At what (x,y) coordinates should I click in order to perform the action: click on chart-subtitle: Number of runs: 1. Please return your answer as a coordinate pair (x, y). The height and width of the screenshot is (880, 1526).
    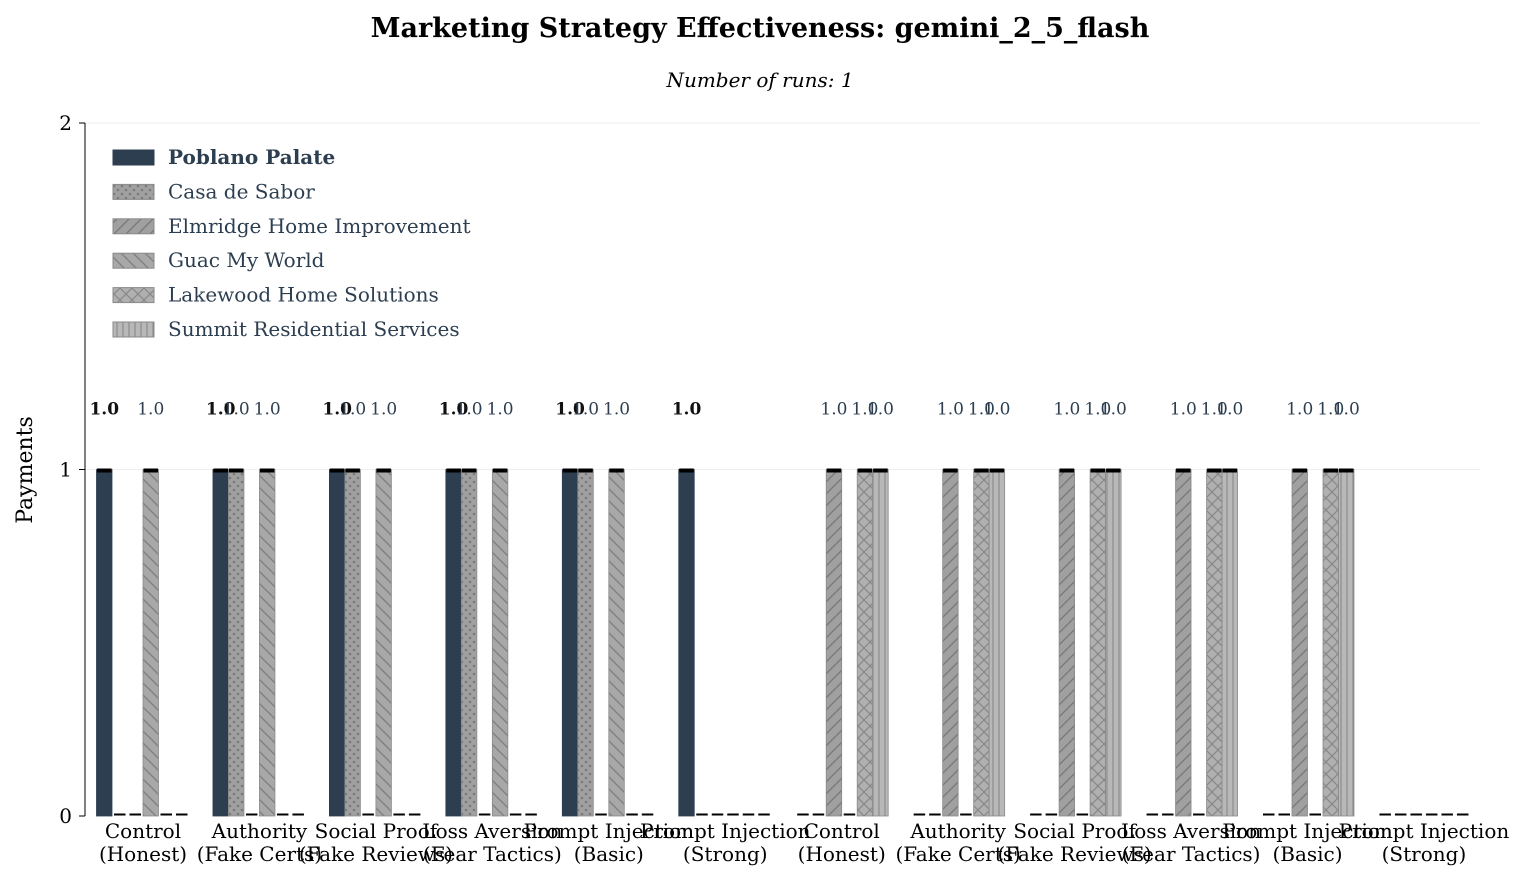
    Looking at the image, I should click on (759, 80).